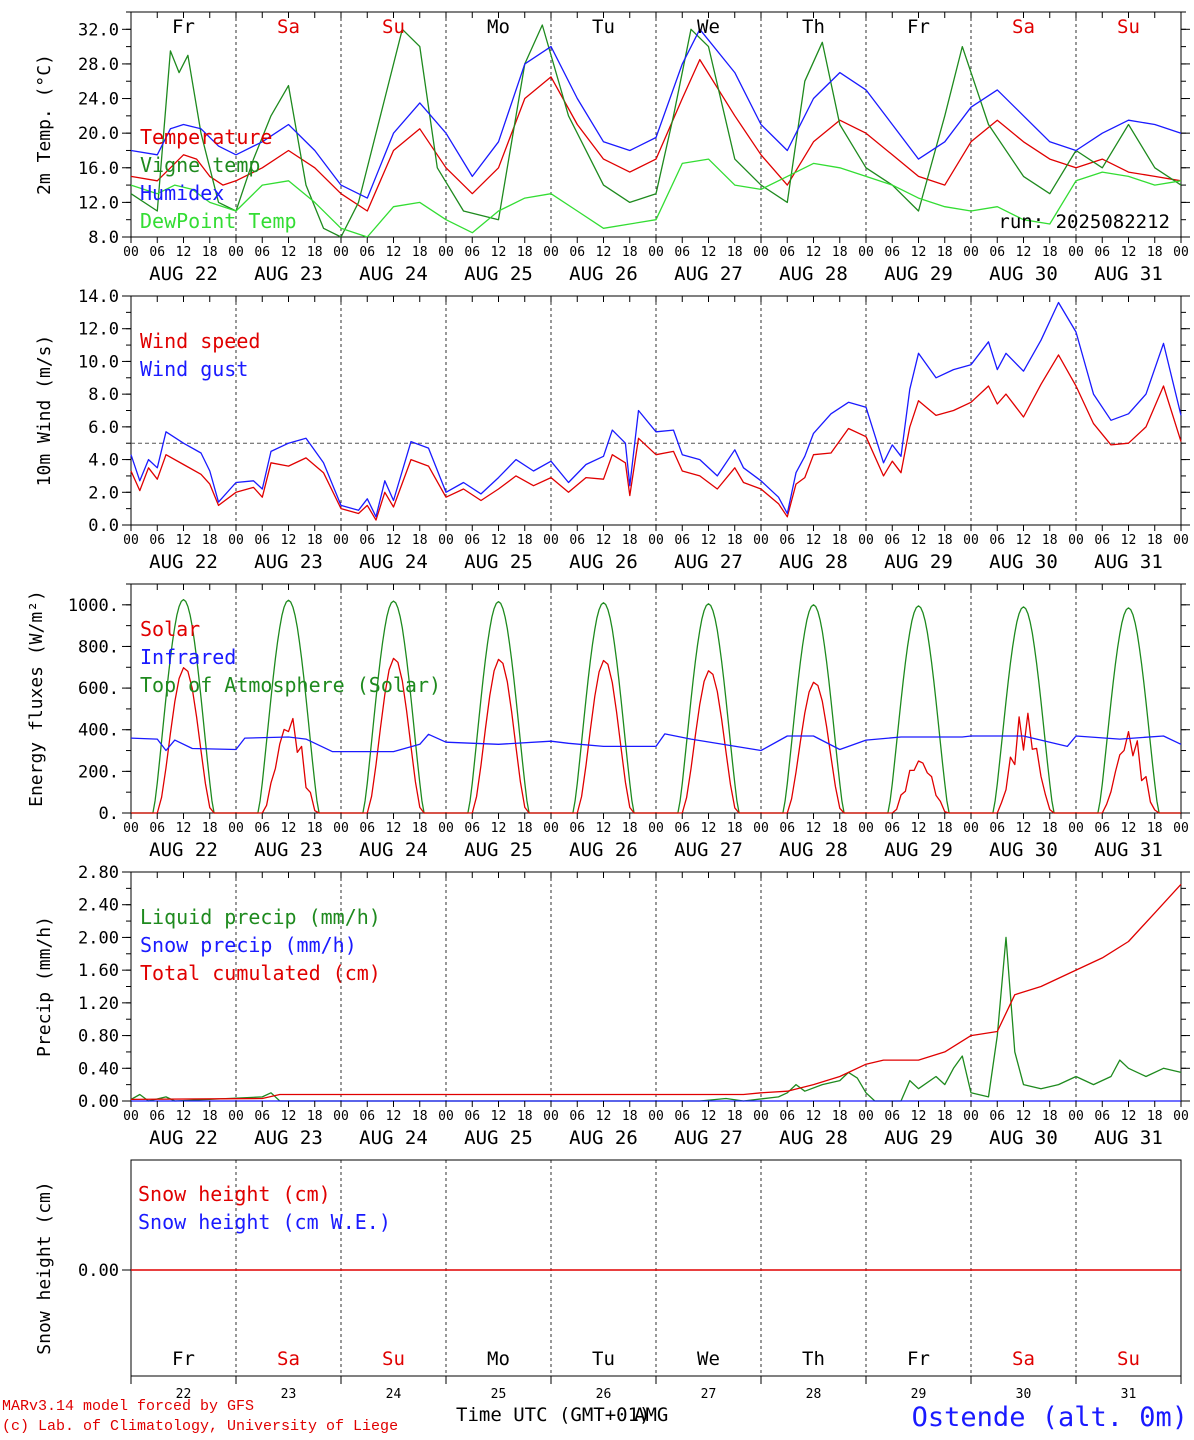  Describe the element at coordinates (656, 113) in the screenshot. I see `series-humidex` at that location.